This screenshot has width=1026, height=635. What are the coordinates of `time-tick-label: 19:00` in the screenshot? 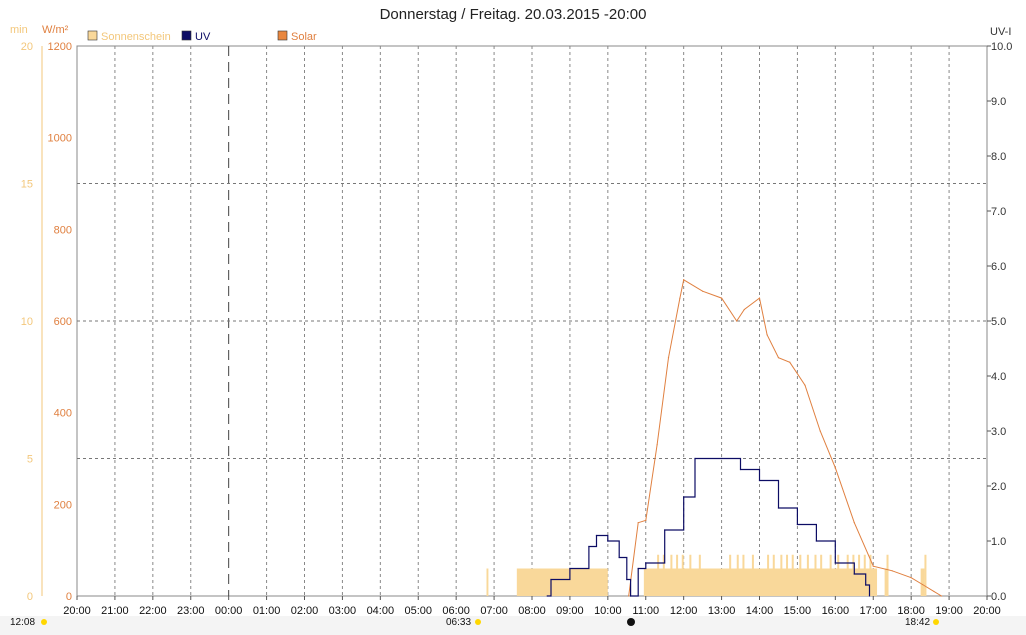 It's located at (949, 611).